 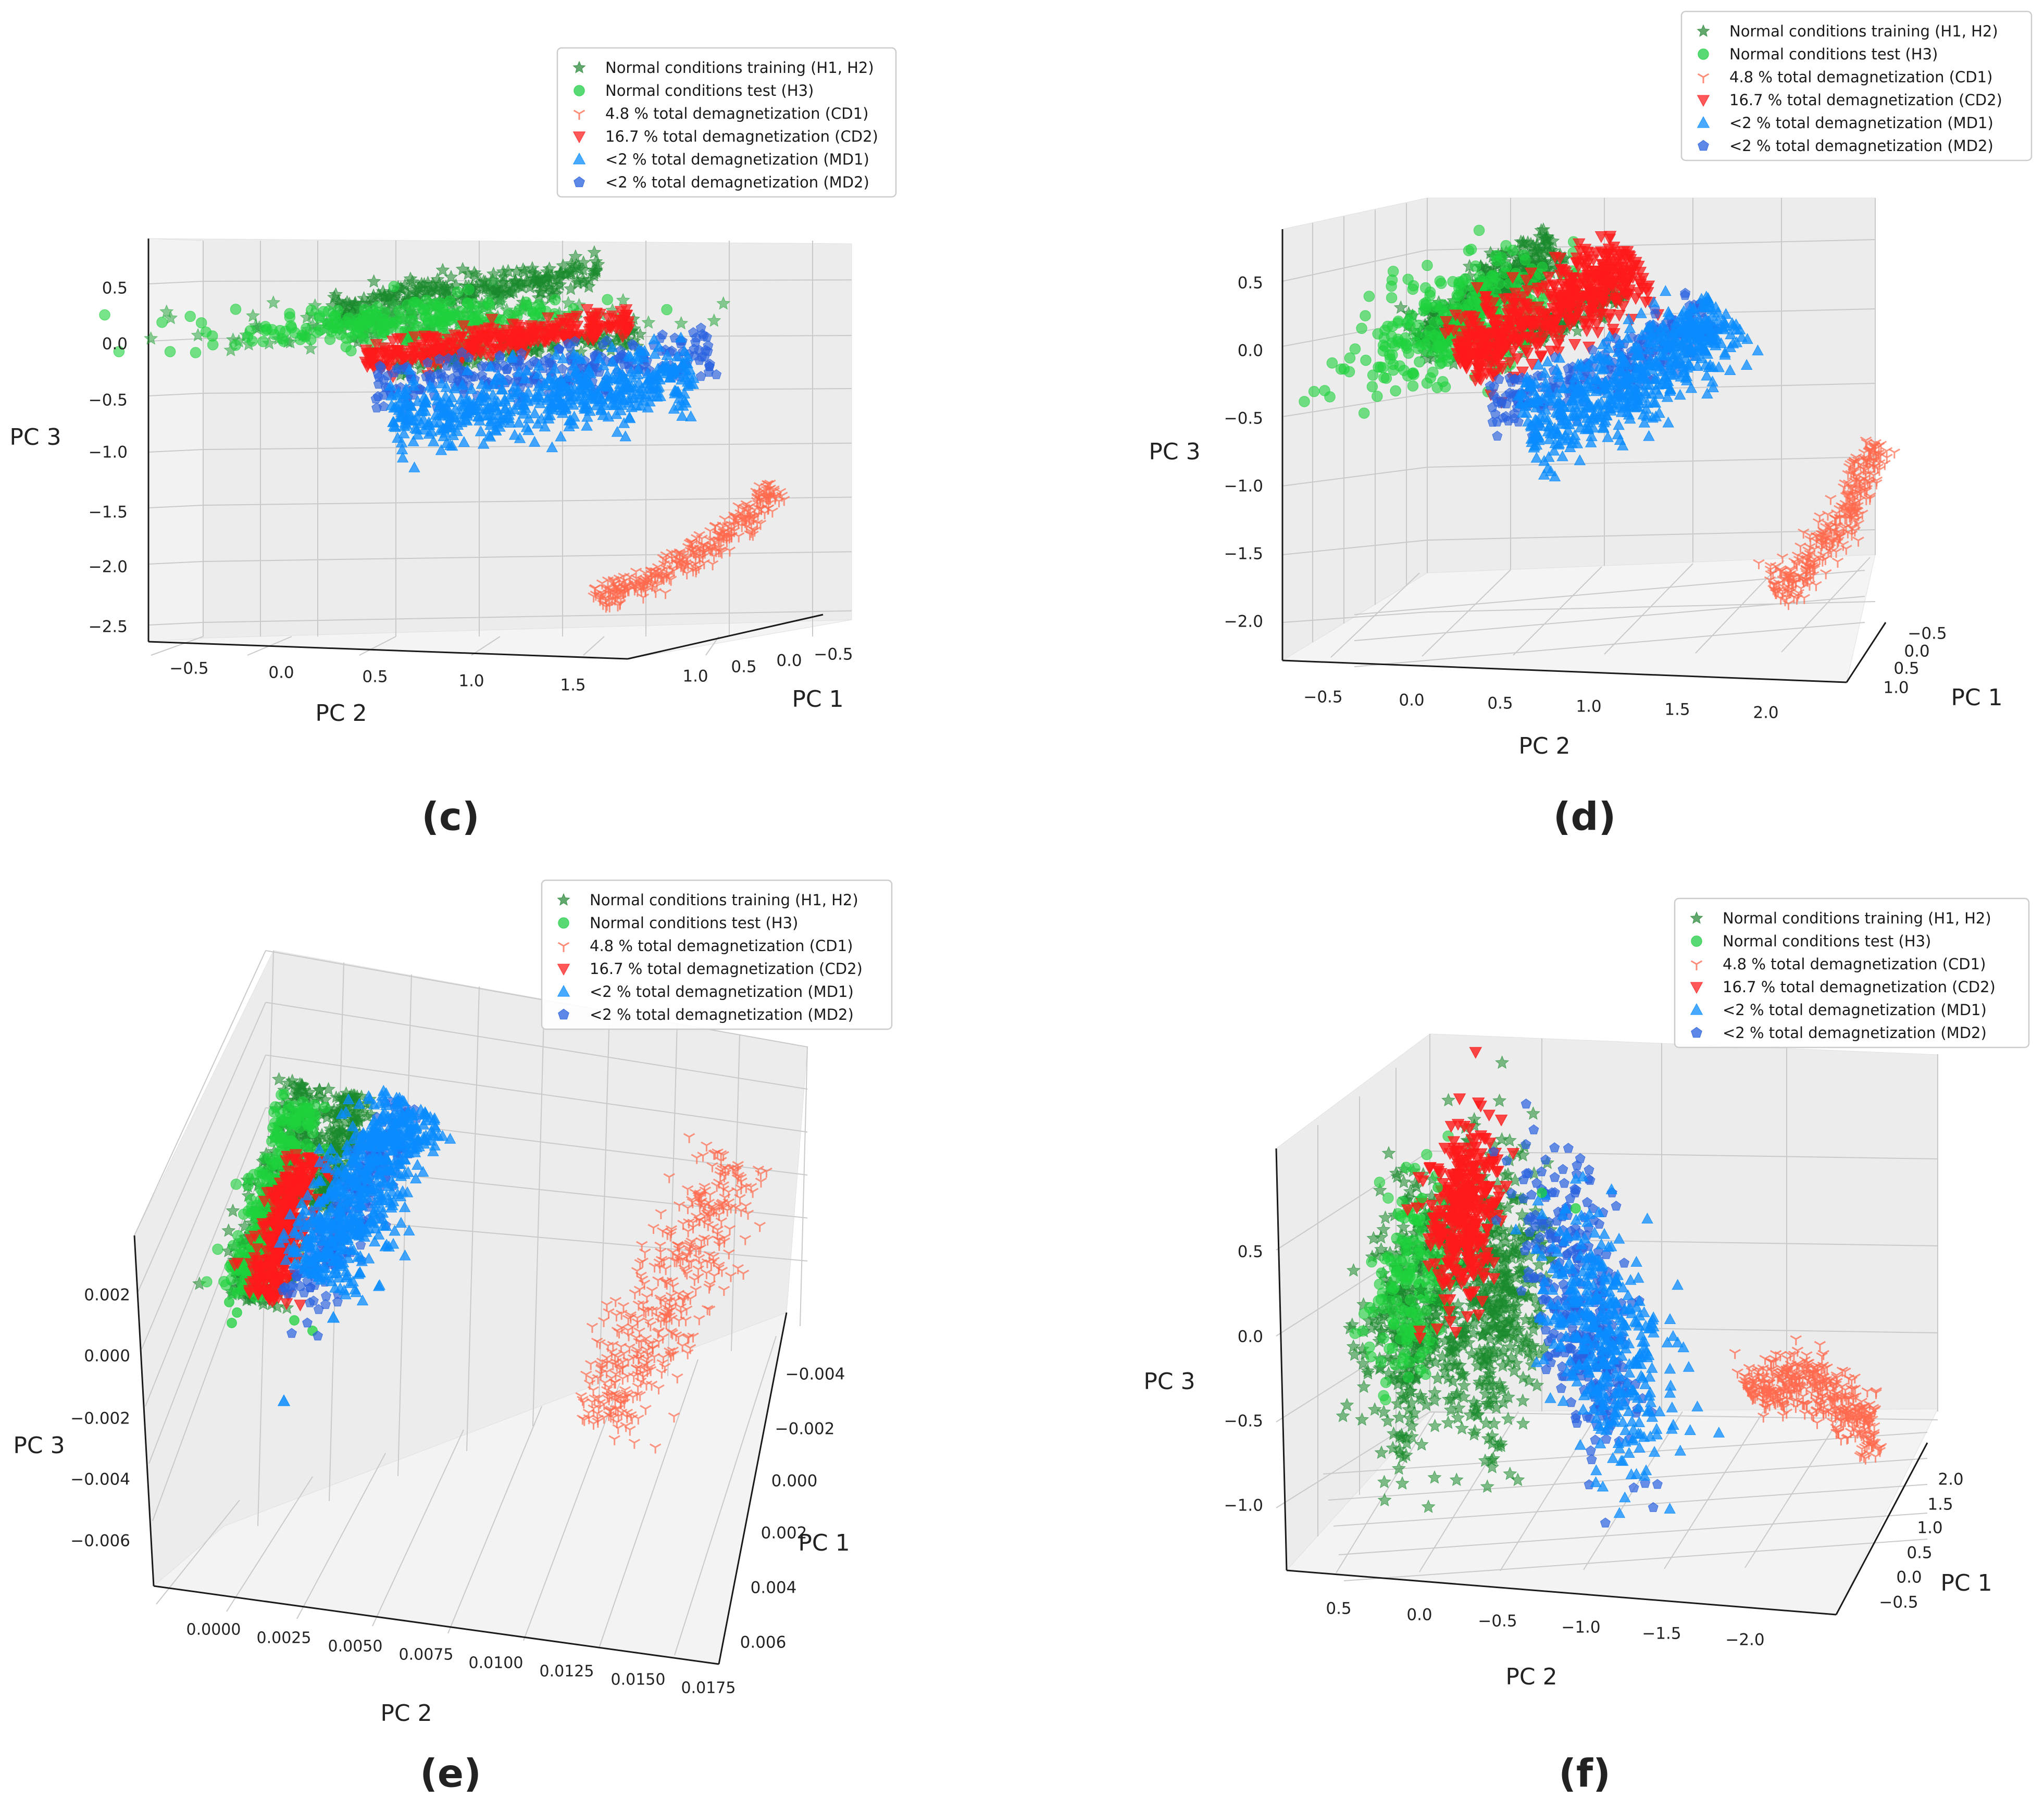 What do you see at coordinates (1243, 622) in the screenshot?
I see `pc3-tick-label: −2.0` at bounding box center [1243, 622].